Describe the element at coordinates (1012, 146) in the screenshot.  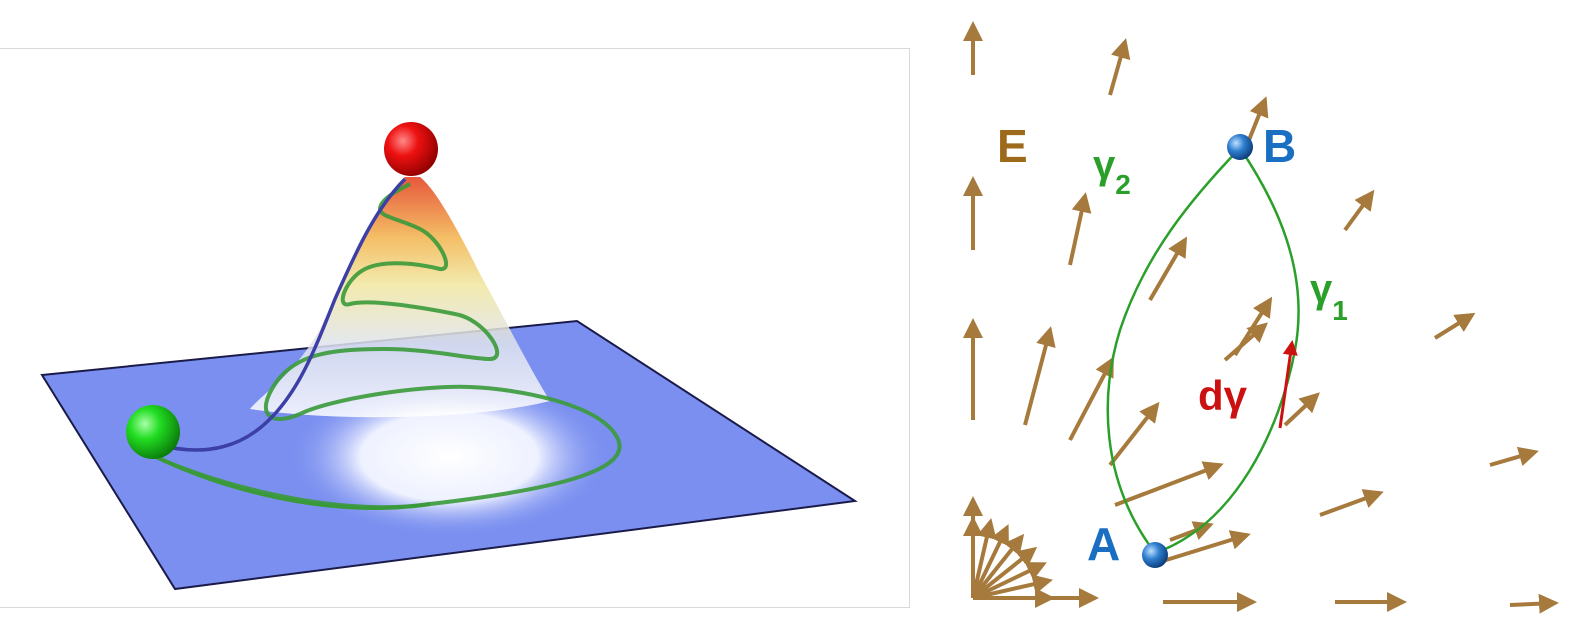
I see `field-label: E` at that location.